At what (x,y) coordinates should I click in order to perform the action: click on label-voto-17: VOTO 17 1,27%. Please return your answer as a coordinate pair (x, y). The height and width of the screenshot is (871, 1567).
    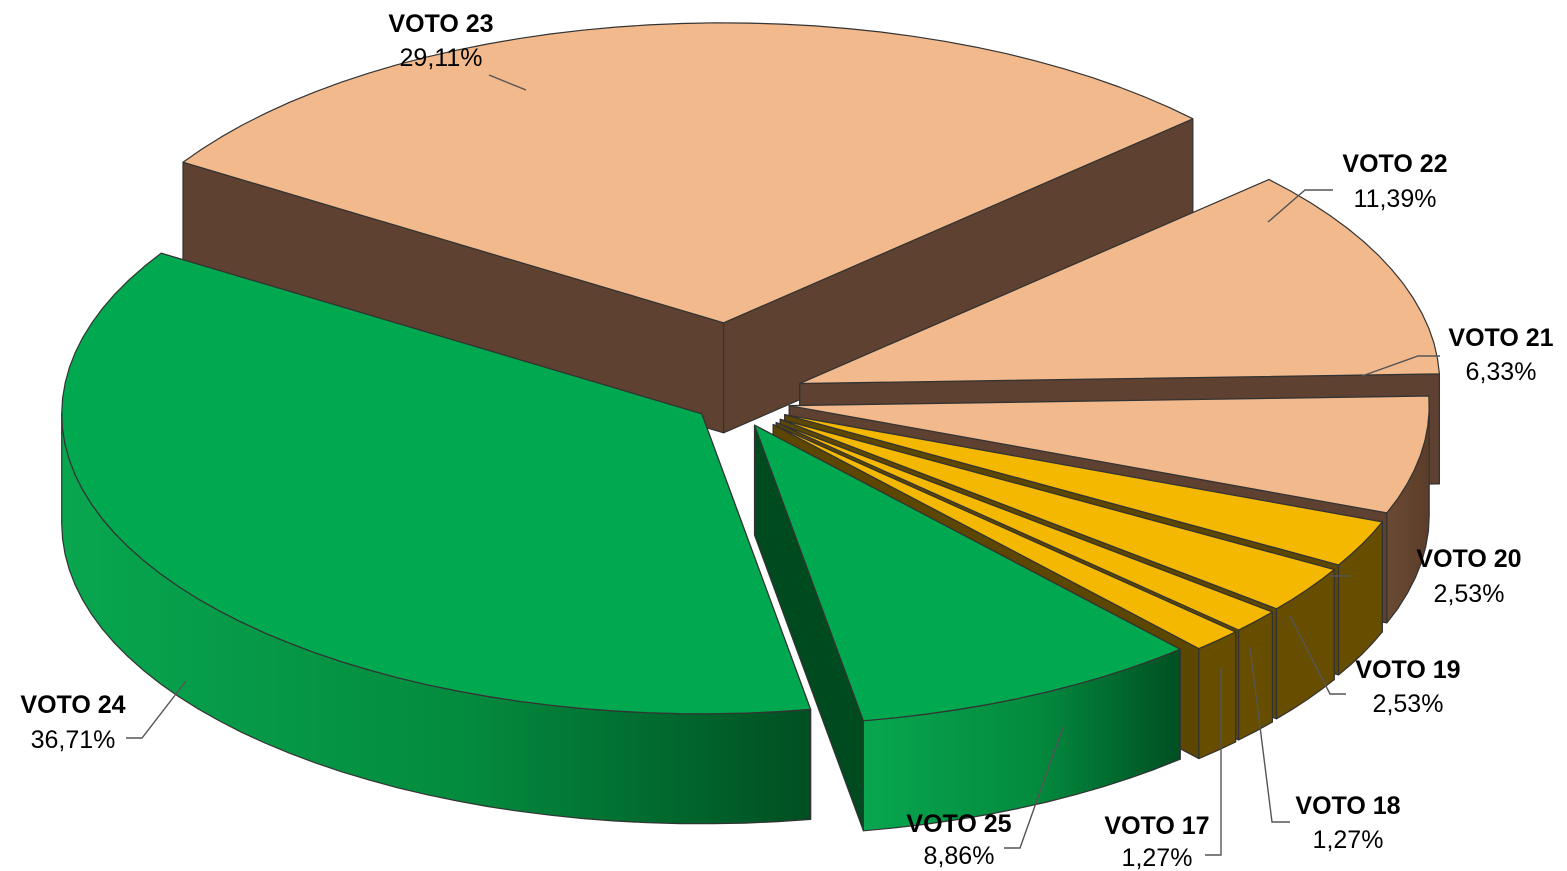
    Looking at the image, I should click on (1163, 769).